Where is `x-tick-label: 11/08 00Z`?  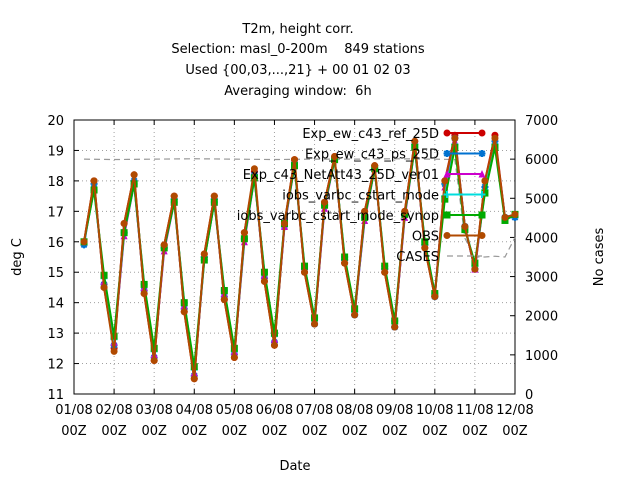
x-tick-label: 11/08 00Z is located at coordinates (474, 421).